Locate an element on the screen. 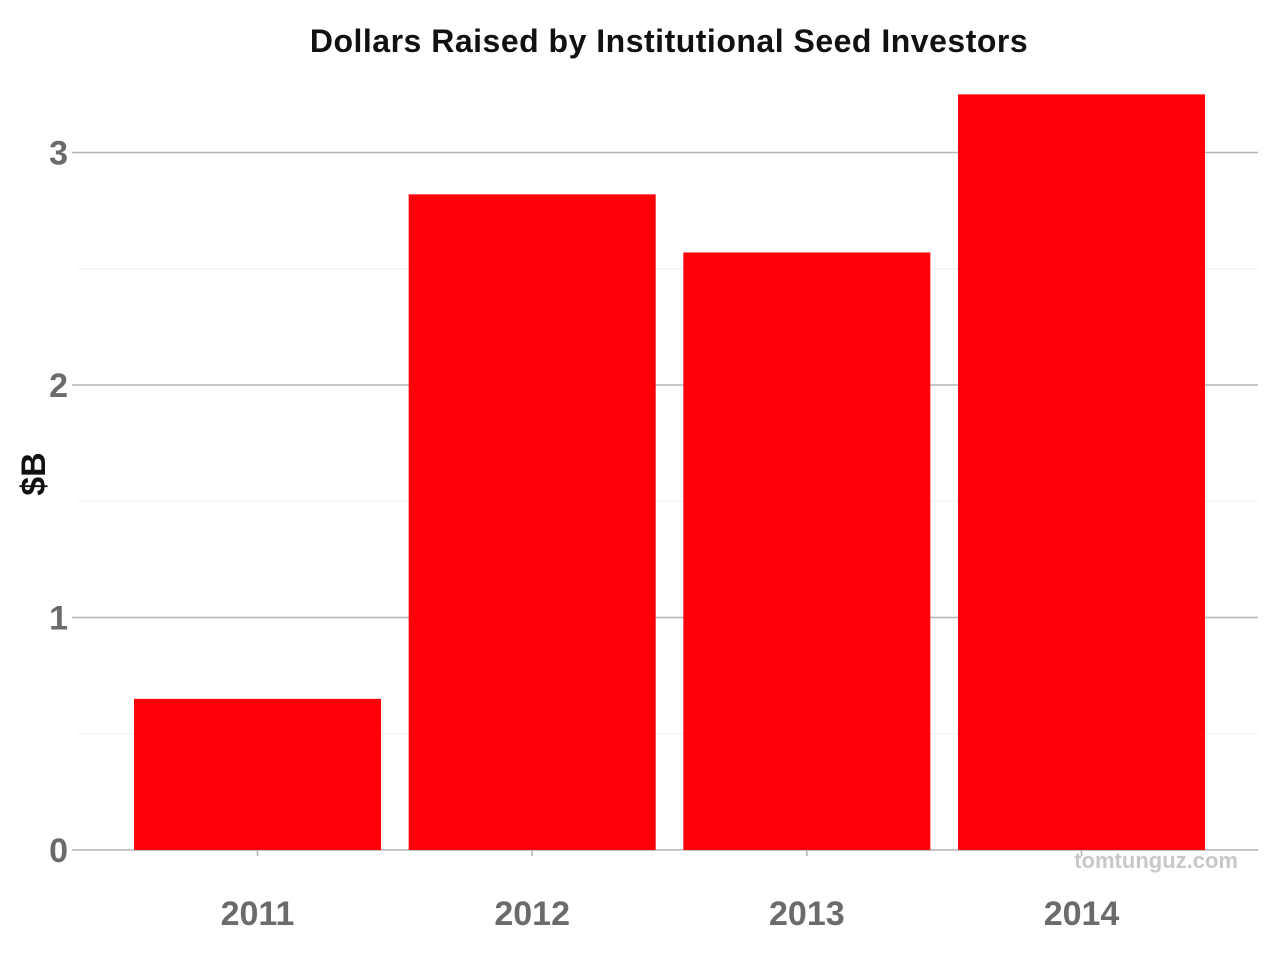 This screenshot has width=1280, height=960. bar-2012 is located at coordinates (532, 522).